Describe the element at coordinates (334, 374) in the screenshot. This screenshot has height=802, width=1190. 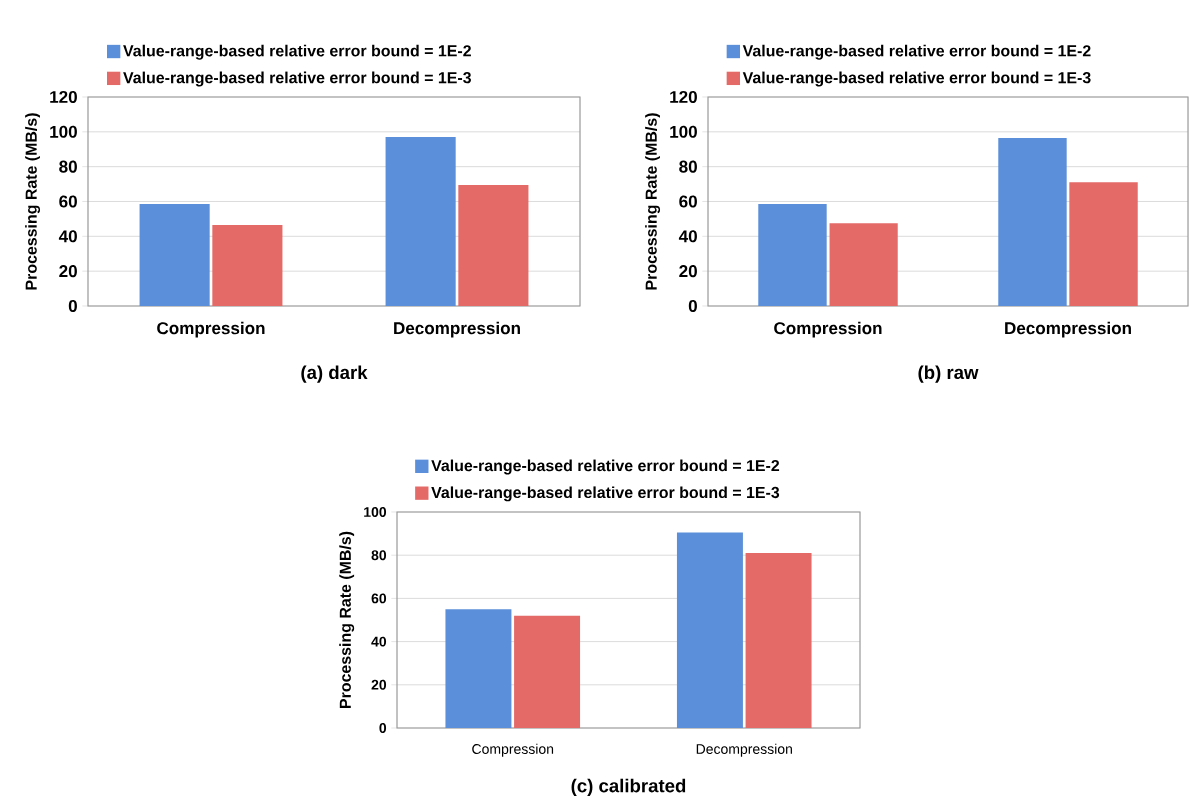
I see `text: (a) dark` at that location.